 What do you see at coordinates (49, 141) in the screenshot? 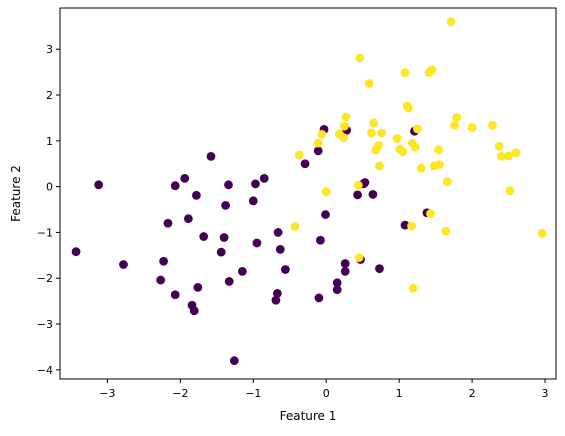
I see `y-tick-label: 1` at bounding box center [49, 141].